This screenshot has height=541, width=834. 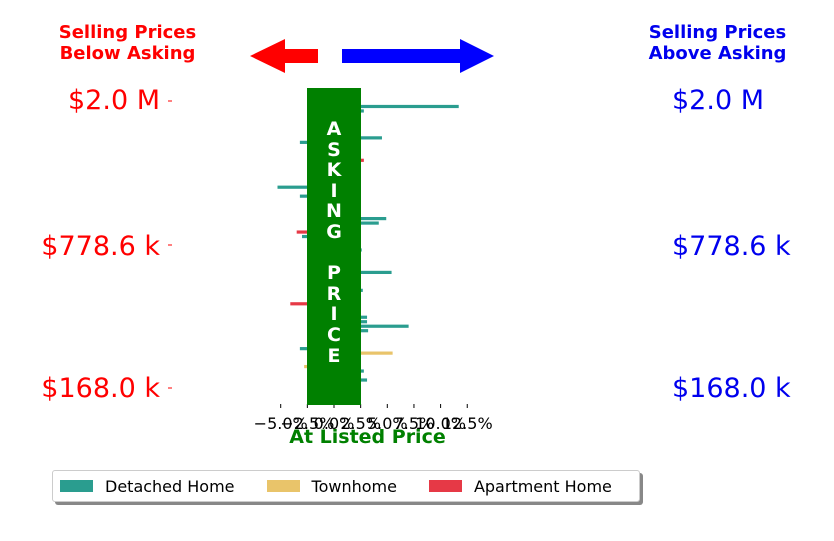 I want to click on x-tick-label: −5.0%, so click(x=281, y=423).